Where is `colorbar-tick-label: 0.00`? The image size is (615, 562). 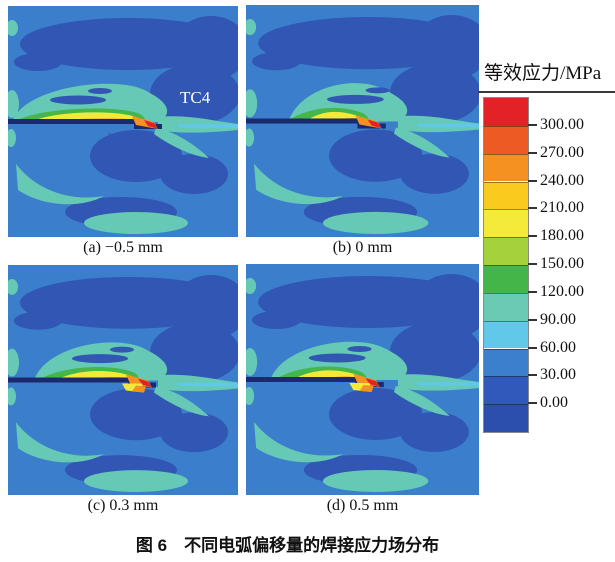 colorbar-tick-label: 0.00 is located at coordinates (554, 403).